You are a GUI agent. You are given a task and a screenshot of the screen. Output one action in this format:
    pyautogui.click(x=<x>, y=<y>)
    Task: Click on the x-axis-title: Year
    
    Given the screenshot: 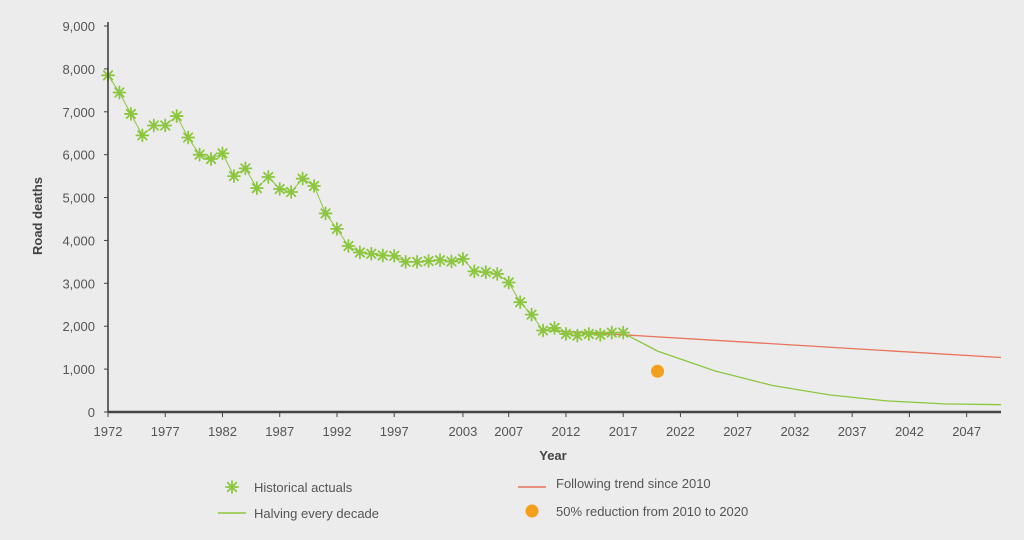 What is the action you would take?
    pyautogui.click(x=552, y=455)
    